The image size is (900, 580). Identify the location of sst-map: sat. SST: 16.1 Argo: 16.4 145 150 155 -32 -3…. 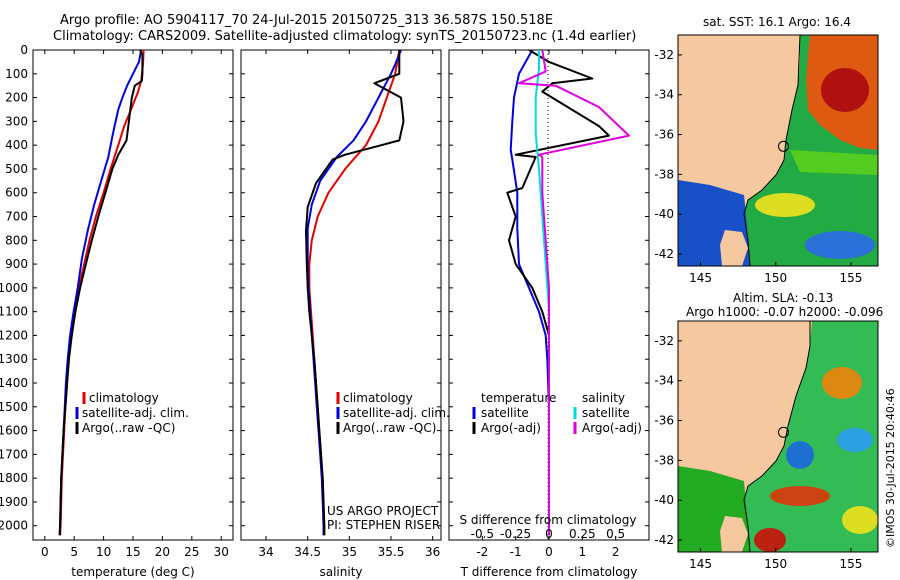
(766, 150).